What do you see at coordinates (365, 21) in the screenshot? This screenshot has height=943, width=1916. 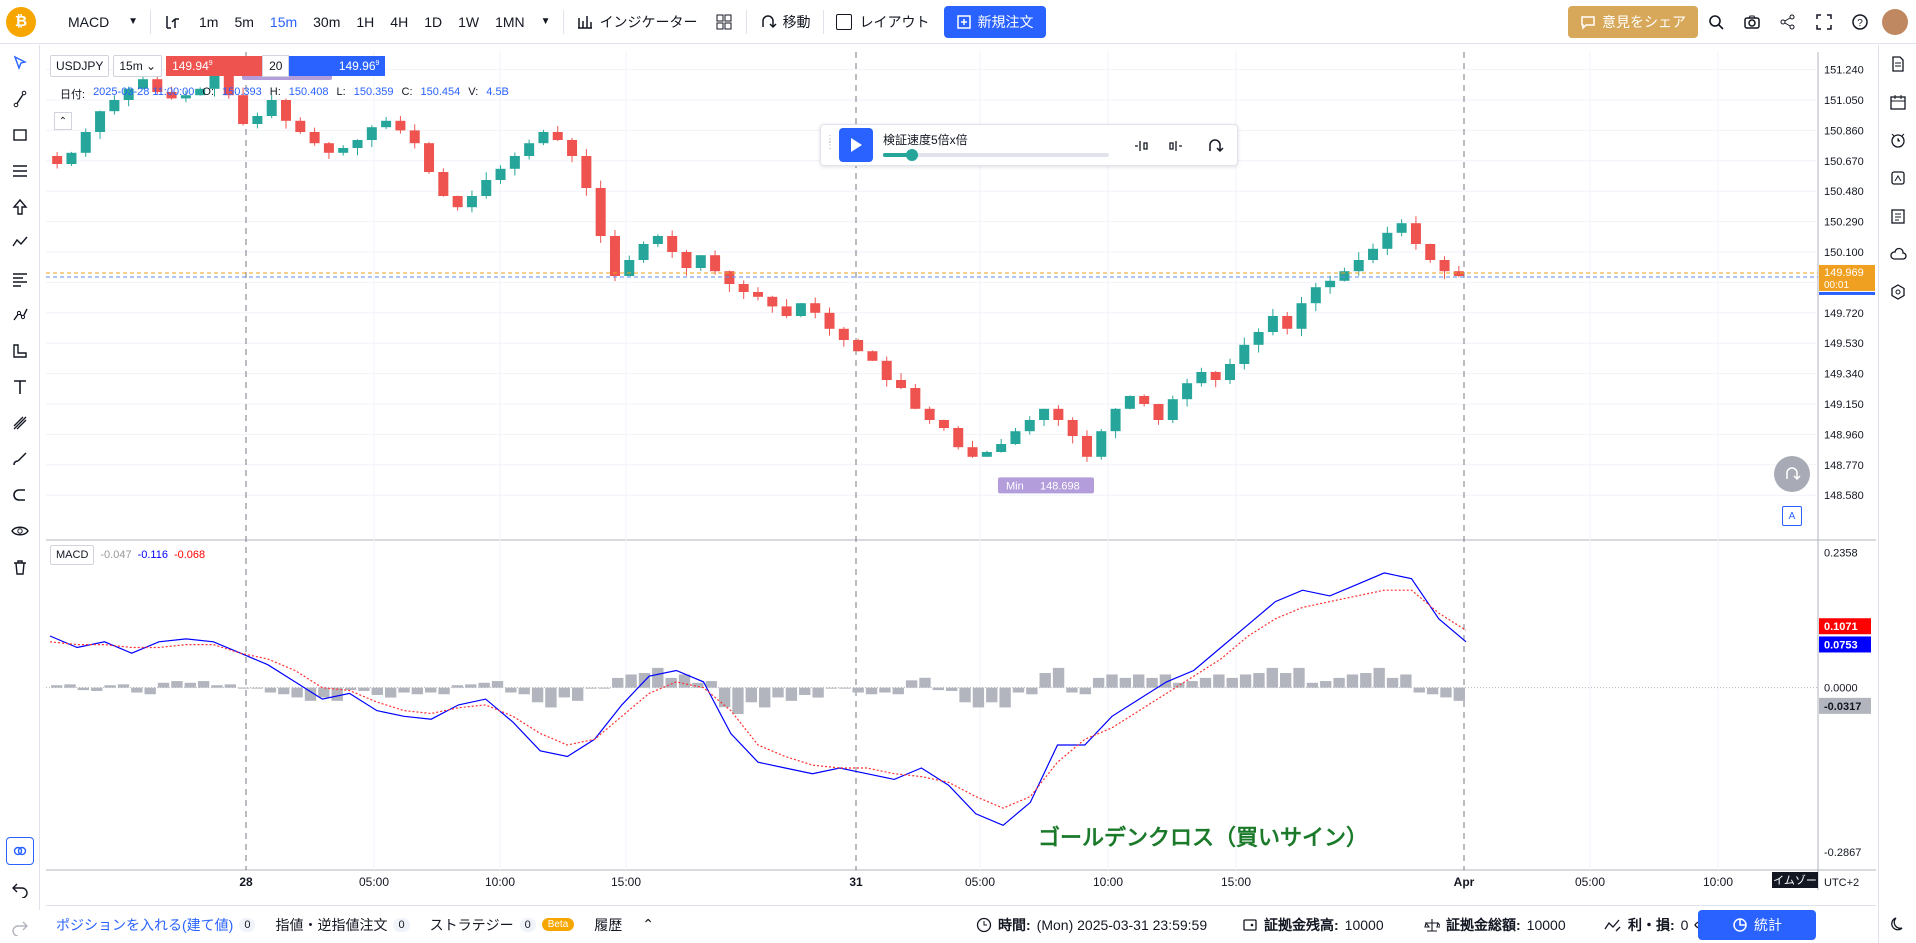 I see `timeframe-1h: 1H` at bounding box center [365, 21].